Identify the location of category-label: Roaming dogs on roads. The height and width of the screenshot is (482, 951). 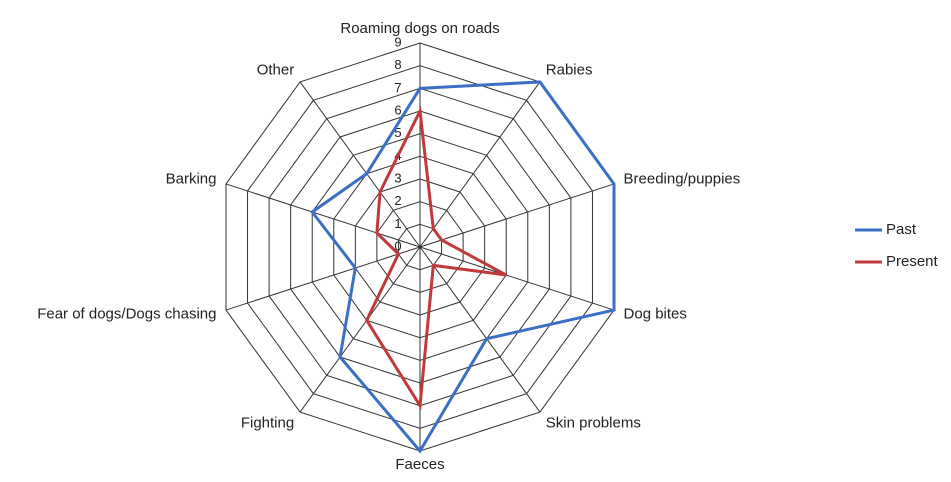
(419, 28).